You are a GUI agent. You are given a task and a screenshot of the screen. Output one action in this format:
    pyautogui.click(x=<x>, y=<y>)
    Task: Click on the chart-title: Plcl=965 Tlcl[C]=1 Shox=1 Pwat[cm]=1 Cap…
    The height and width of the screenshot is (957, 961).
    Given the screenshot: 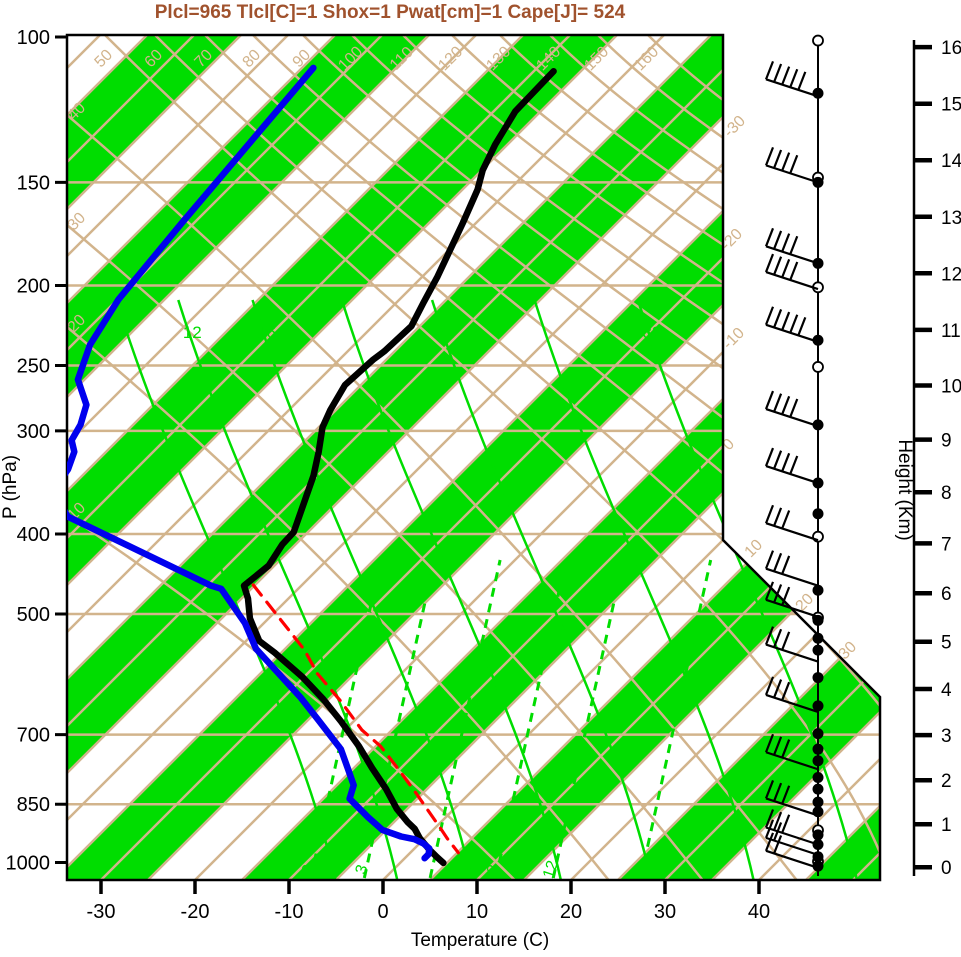 What is the action you would take?
    pyautogui.click(x=390, y=12)
    